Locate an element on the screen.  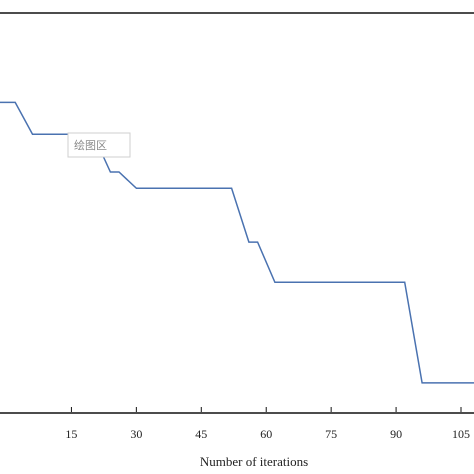
x-tick-label: 105 is located at coordinates (461, 434).